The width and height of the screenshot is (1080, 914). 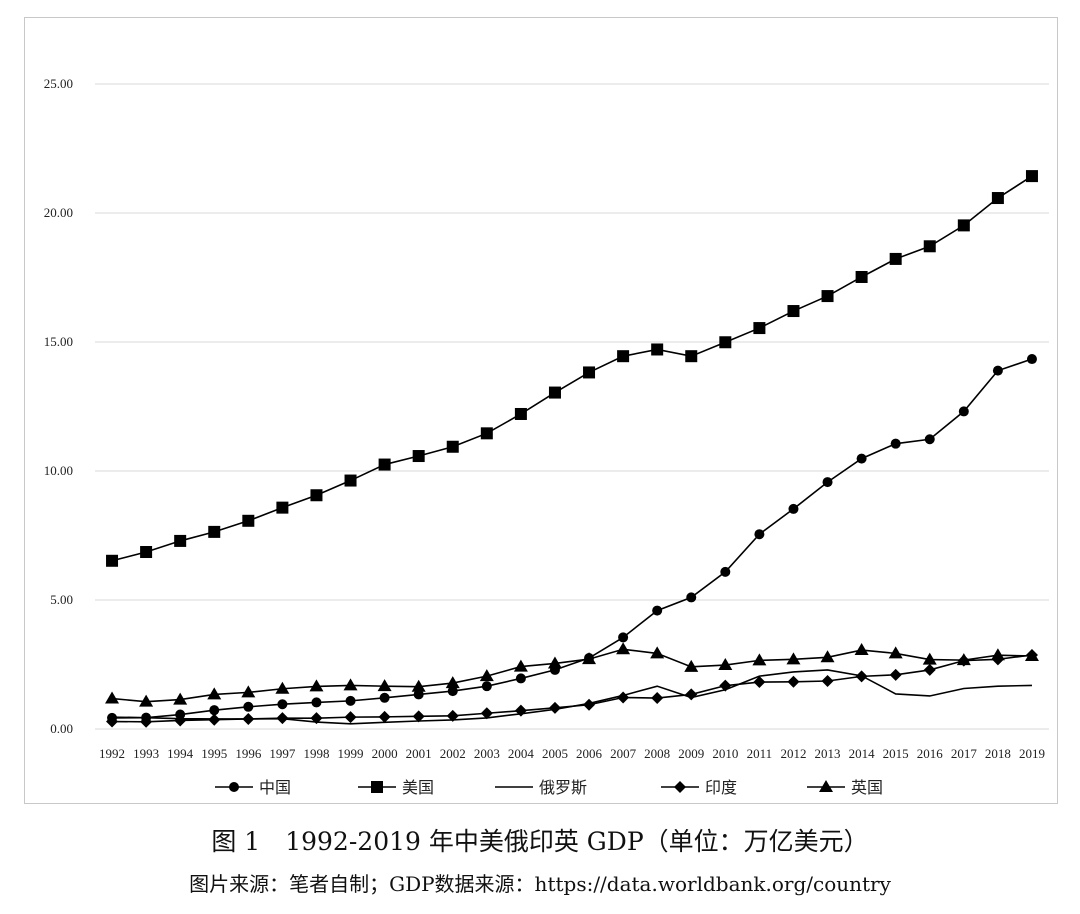 What do you see at coordinates (657, 753) in the screenshot?
I see `x-tick-label: 2008` at bounding box center [657, 753].